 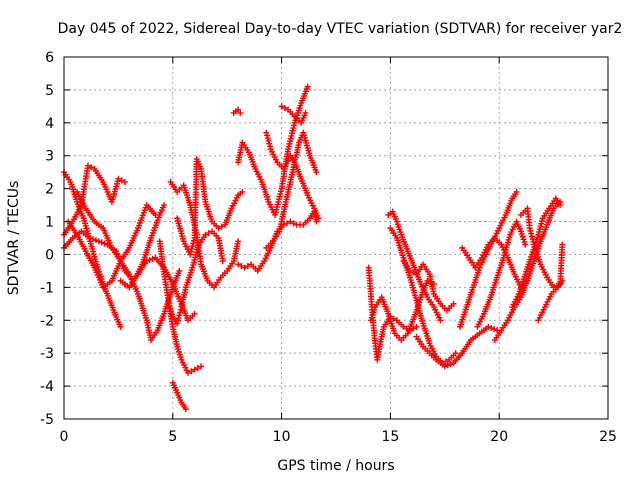 I want to click on series-track-a, so click(x=92, y=249).